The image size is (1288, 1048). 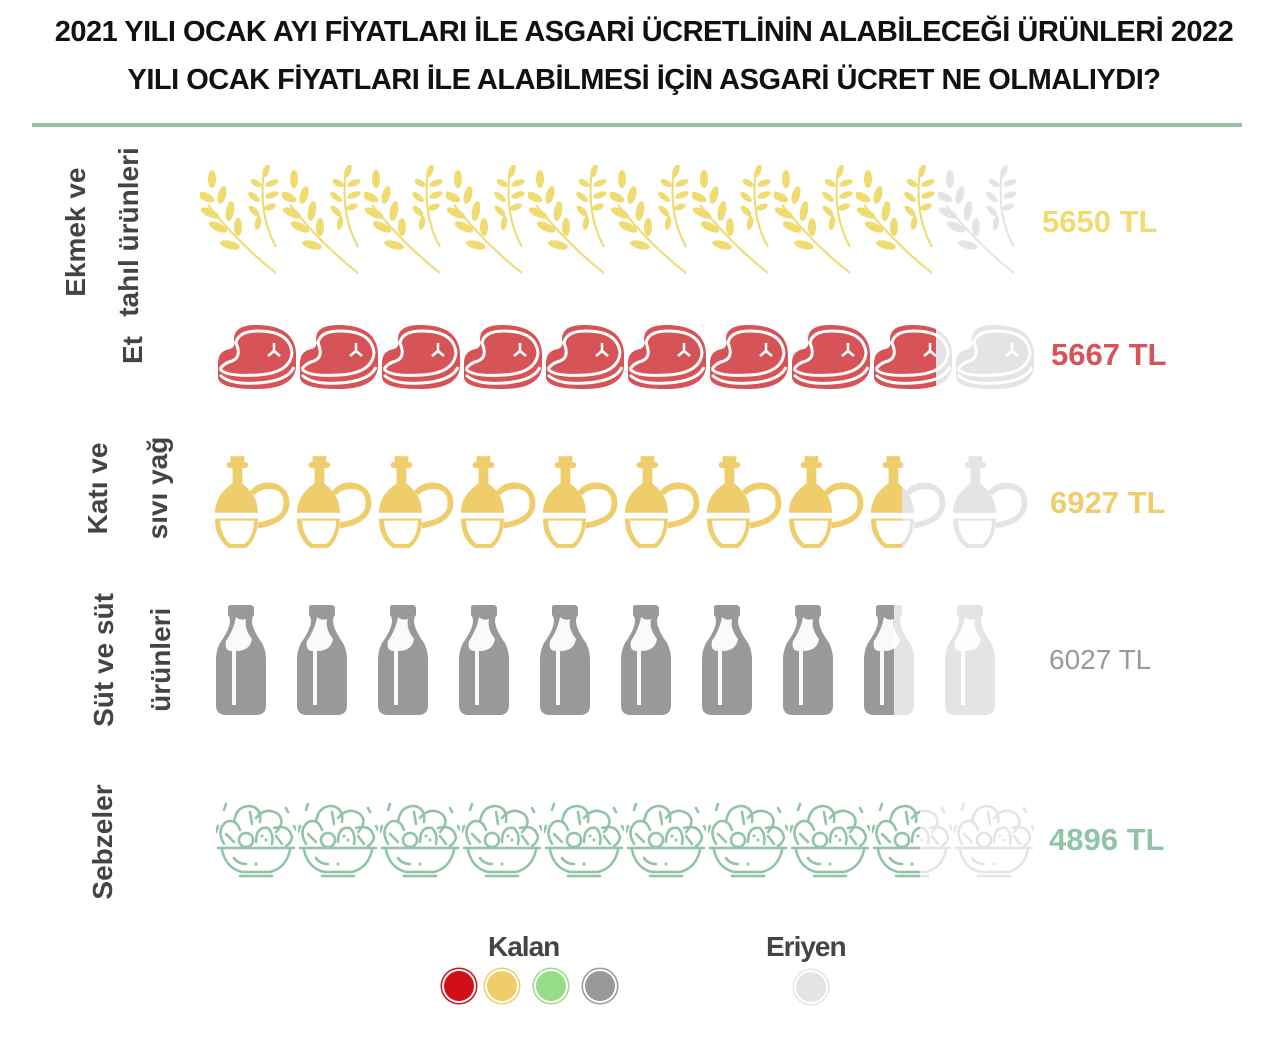 What do you see at coordinates (133, 350) in the screenshot?
I see `row-label: Et` at bounding box center [133, 350].